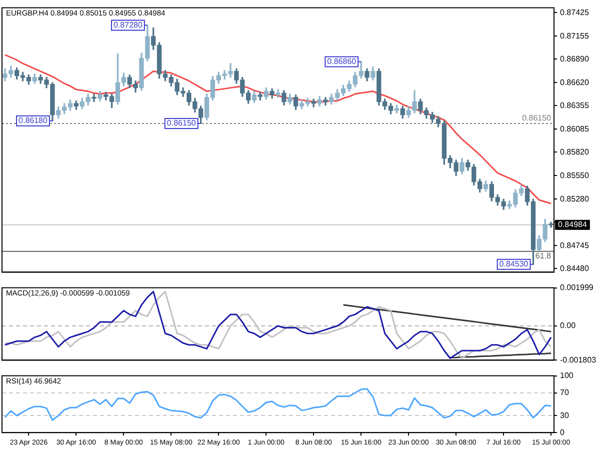 The image size is (600, 450). Describe the element at coordinates (565, 415) in the screenshot. I see `y-tick-label: 30` at that location.